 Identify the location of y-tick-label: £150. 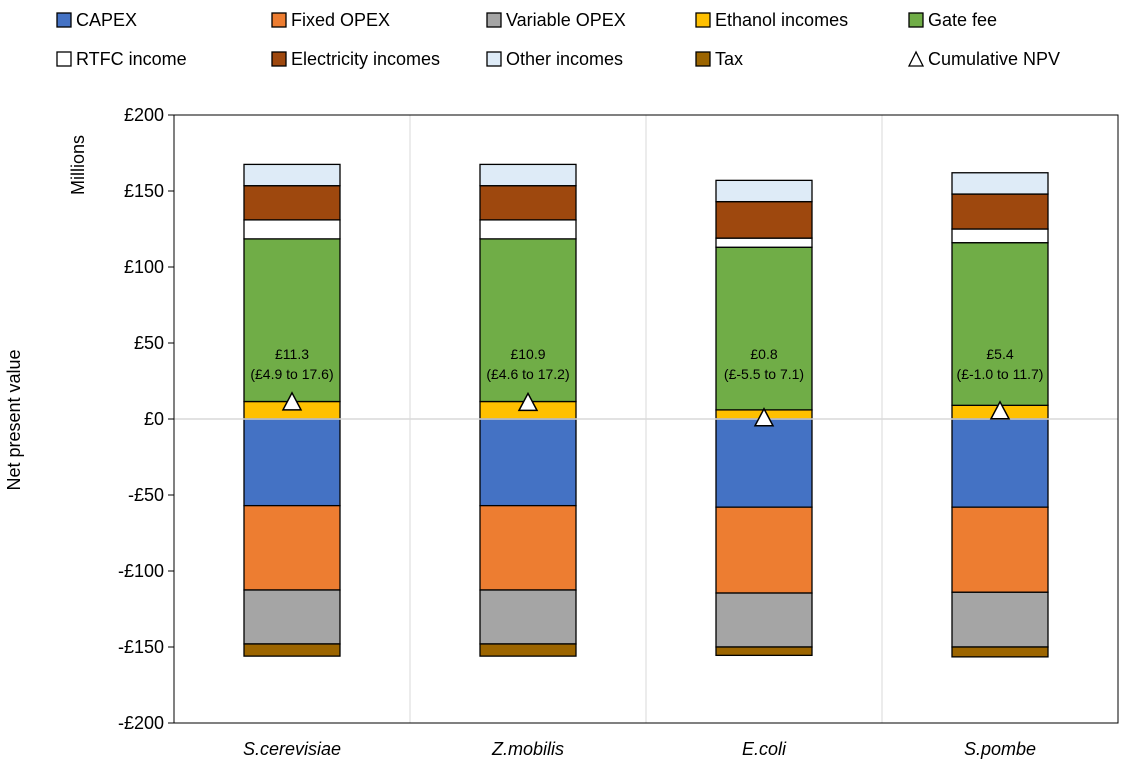
(144, 191).